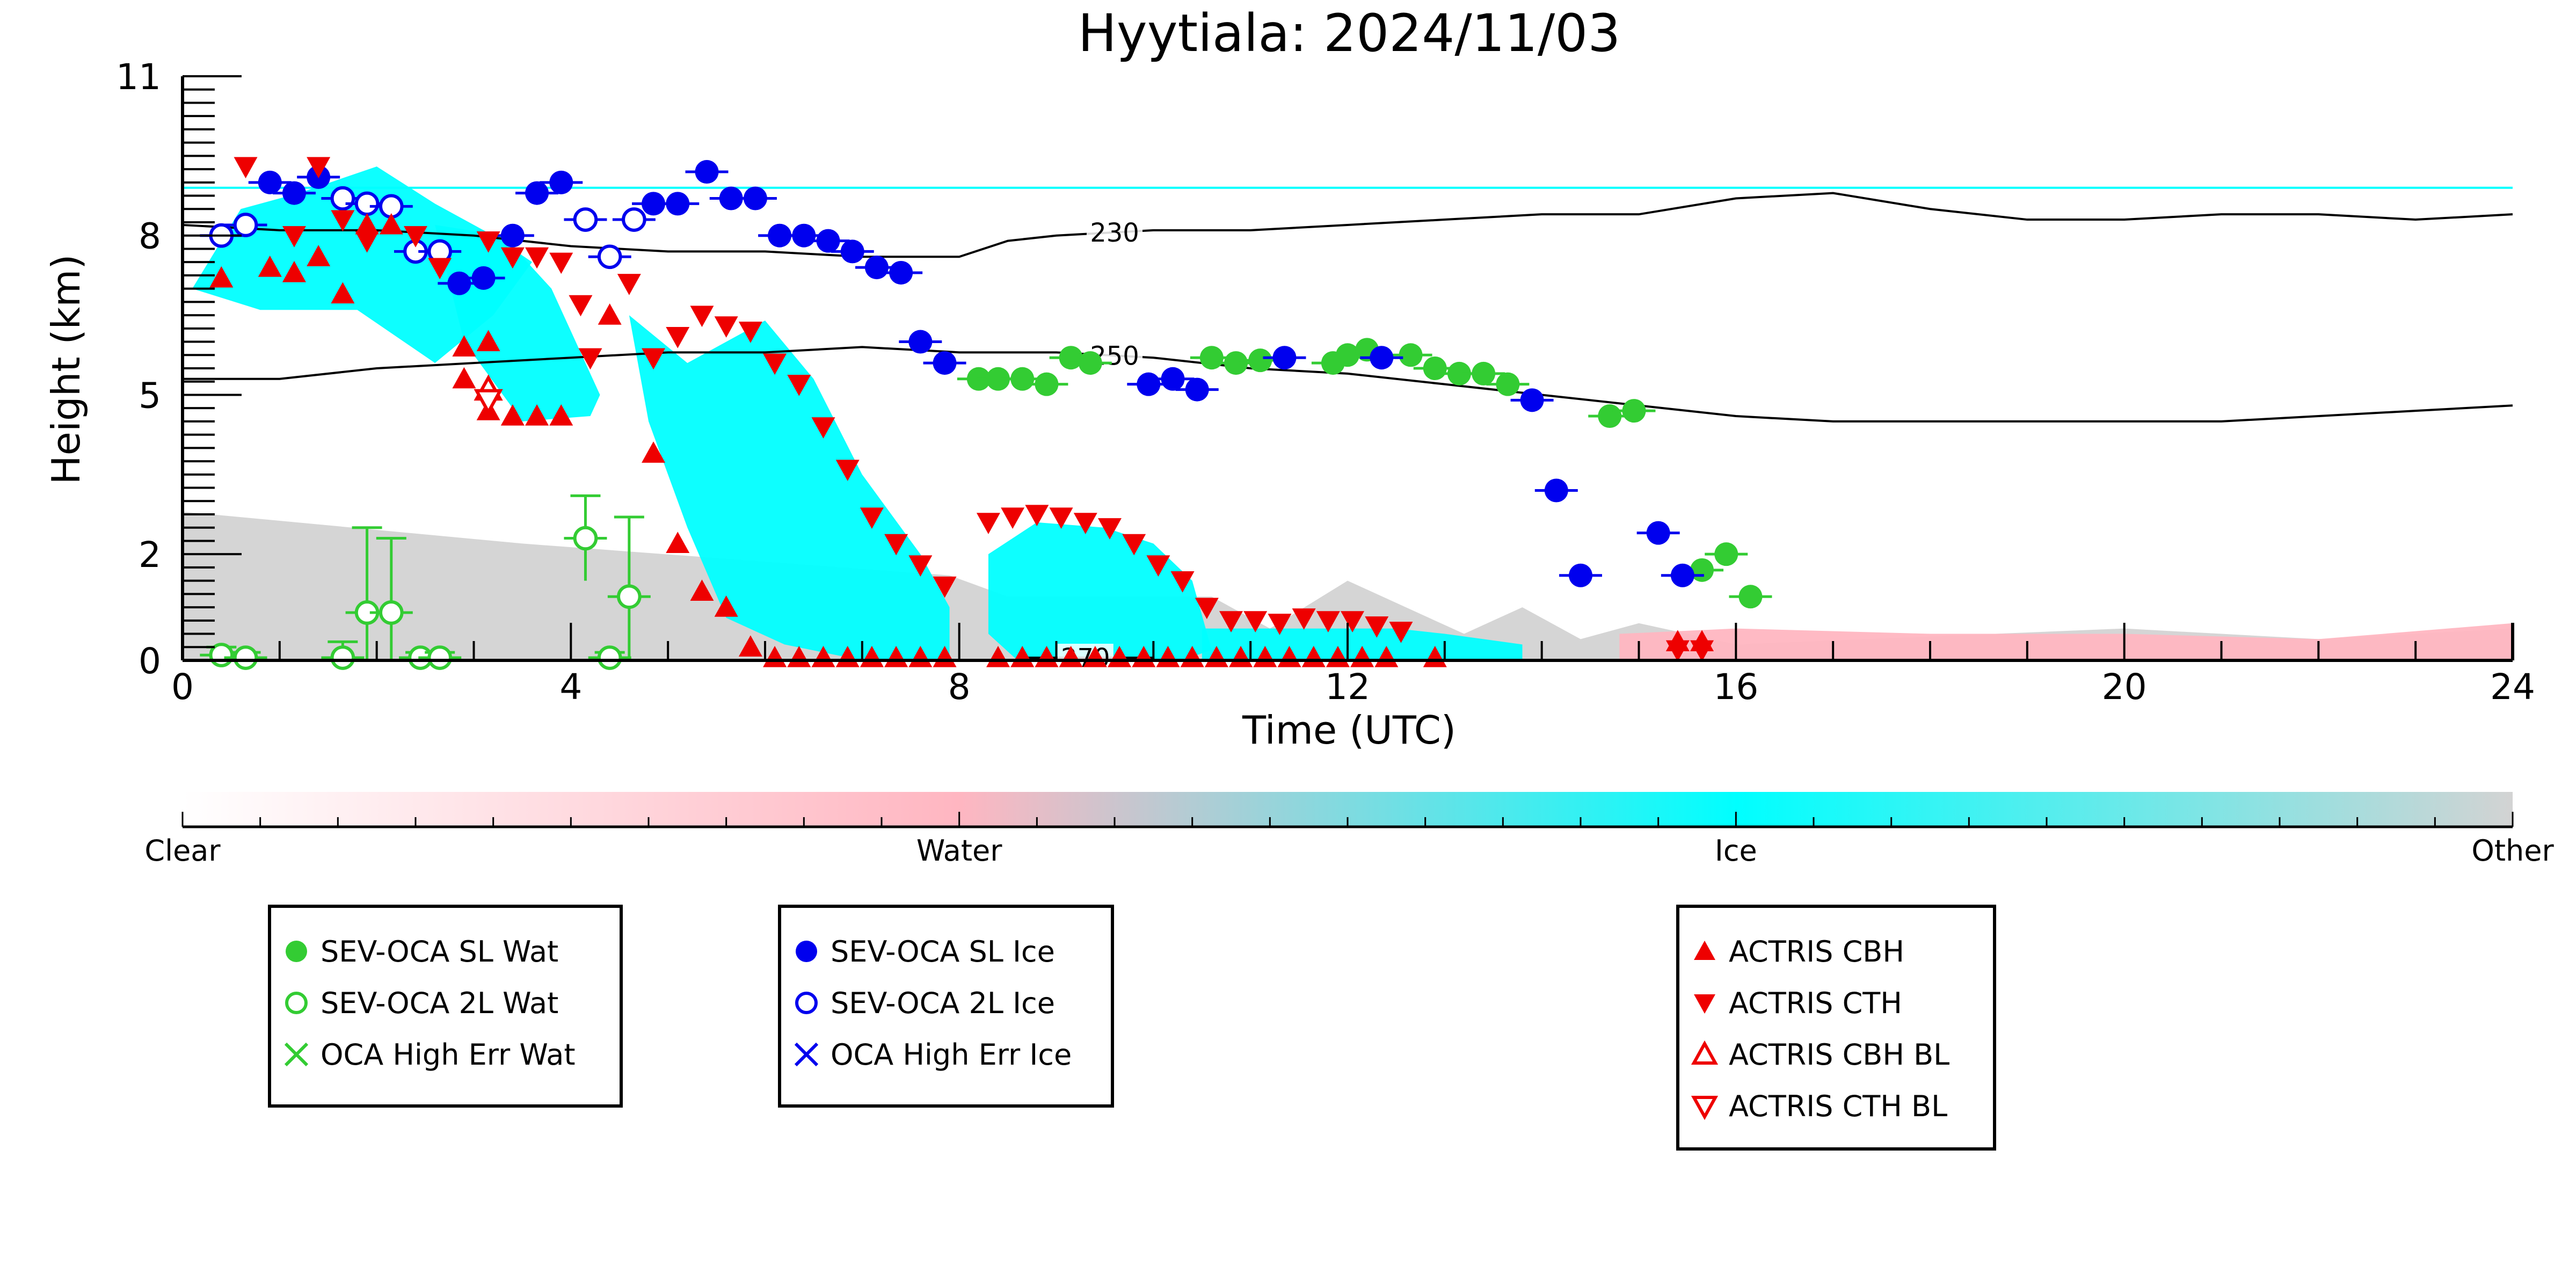 This screenshot has height=1288, width=2576. Describe the element at coordinates (2512, 687) in the screenshot. I see `x-tick-label: 24` at that location.